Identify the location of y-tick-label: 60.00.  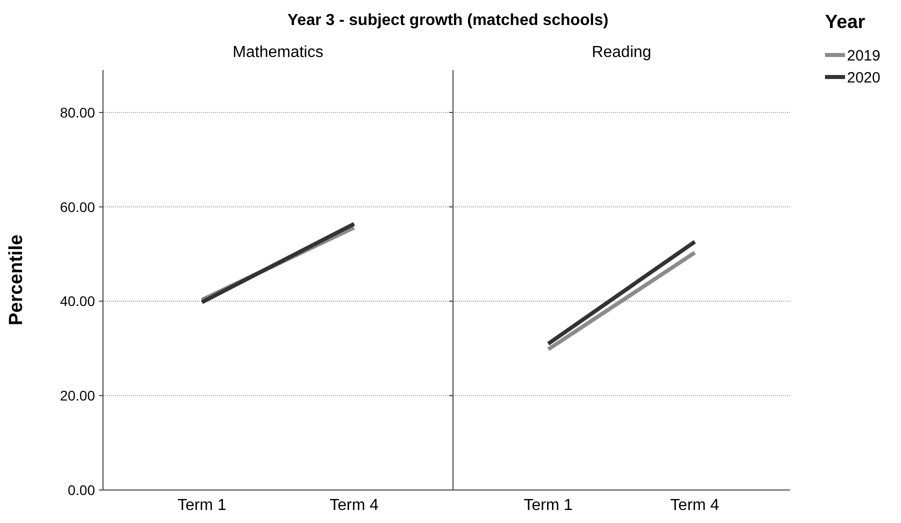
(78, 206).